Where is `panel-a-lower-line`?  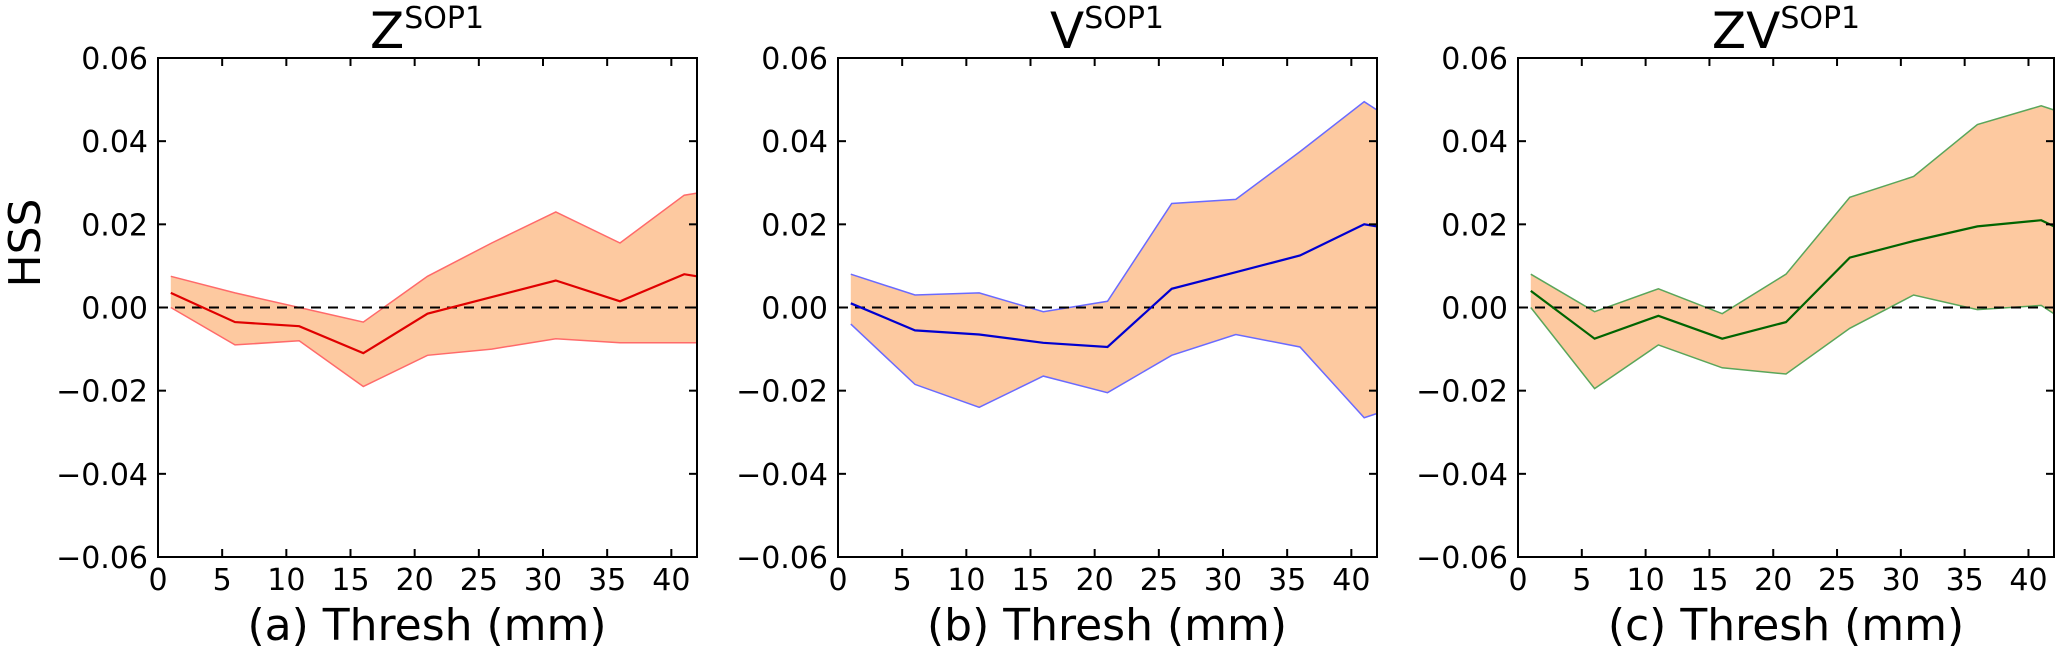 panel-a-lower-line is located at coordinates (433, 347).